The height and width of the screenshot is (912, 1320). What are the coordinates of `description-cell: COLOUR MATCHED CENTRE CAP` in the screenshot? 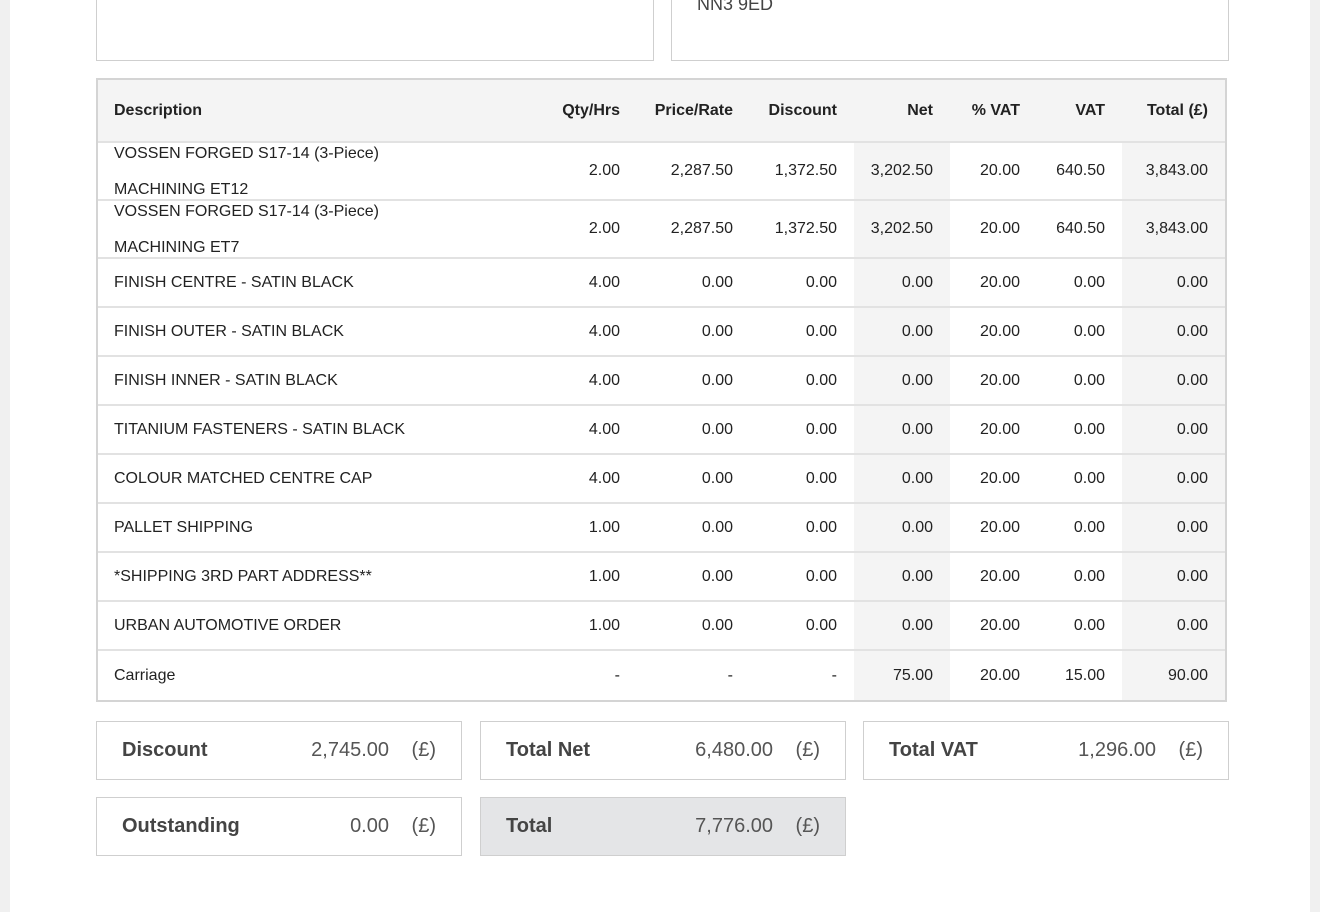 It's located at (321, 478).